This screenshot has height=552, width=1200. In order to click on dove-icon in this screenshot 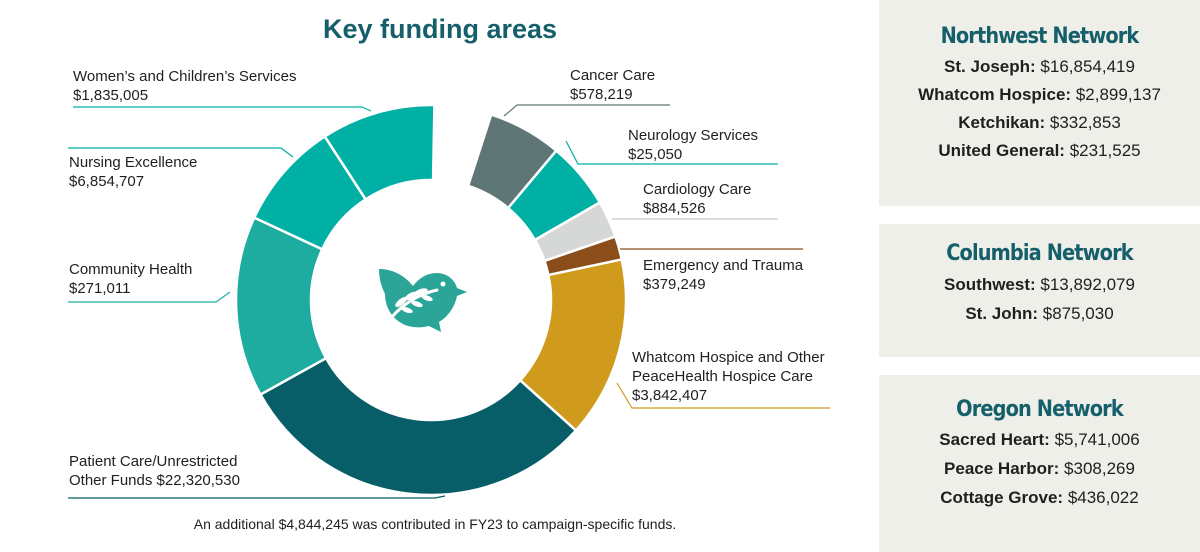, I will do `click(423, 300)`.